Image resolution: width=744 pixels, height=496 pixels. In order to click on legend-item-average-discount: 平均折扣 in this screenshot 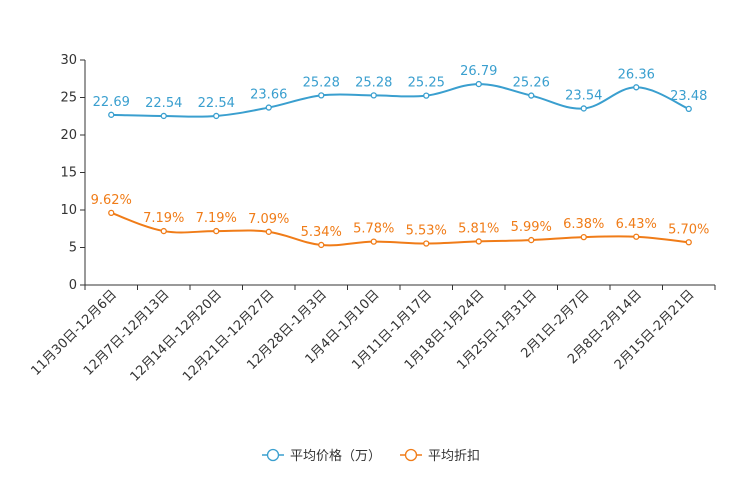, I will do `click(440, 456)`.